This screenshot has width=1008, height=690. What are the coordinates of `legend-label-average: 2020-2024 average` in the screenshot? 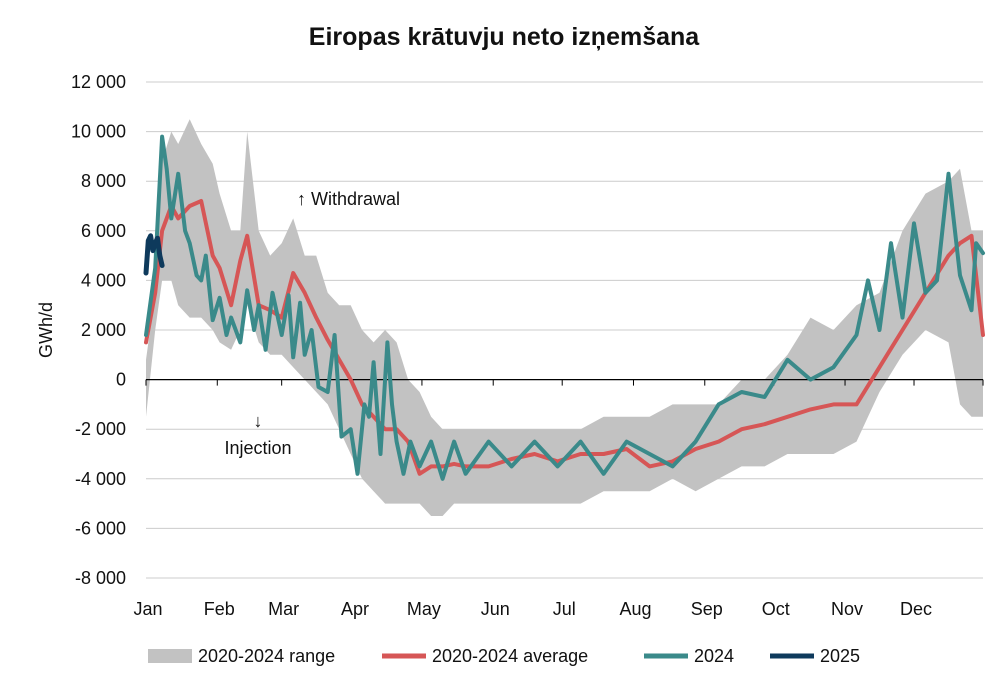 It's located at (510, 656).